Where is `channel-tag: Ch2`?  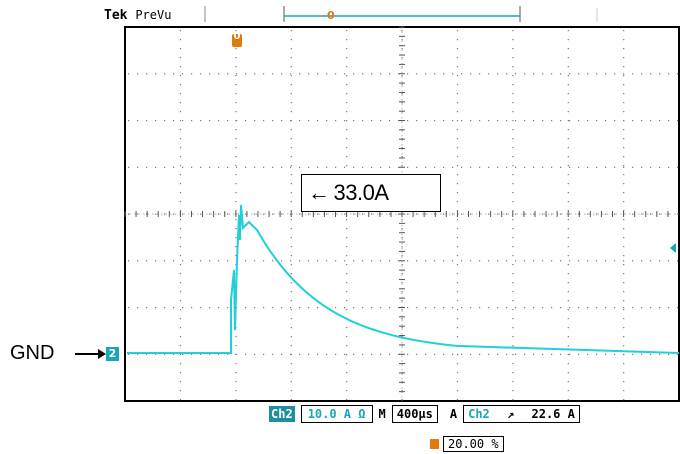
channel-tag: Ch2 is located at coordinates (282, 414).